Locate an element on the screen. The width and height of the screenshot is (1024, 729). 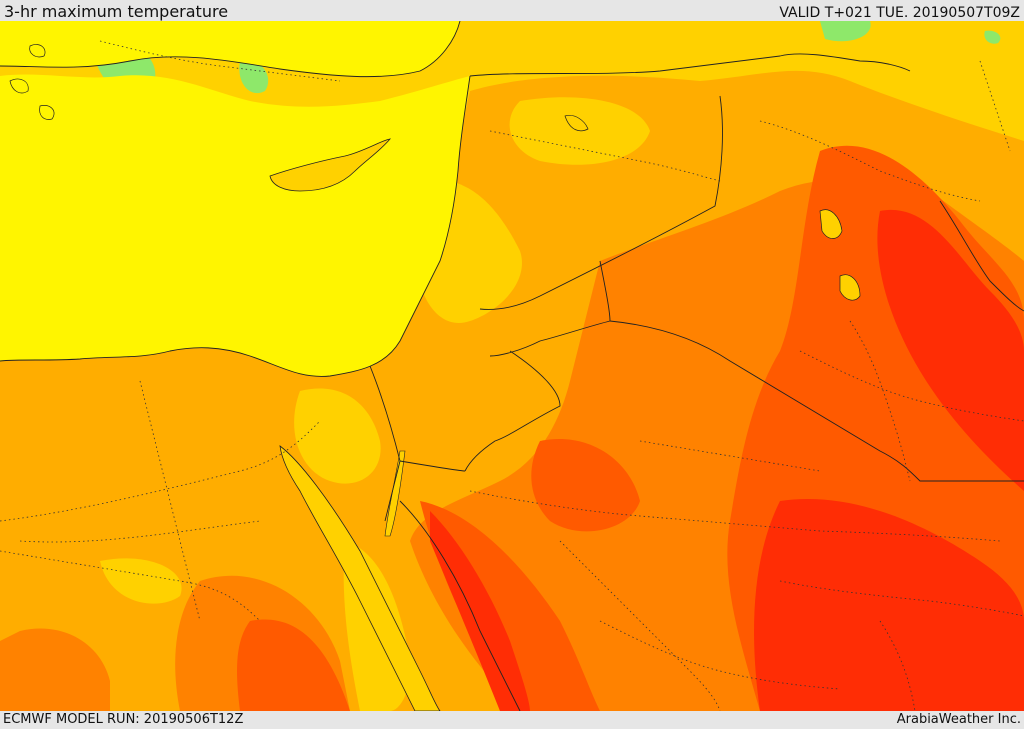
very-hot-zone-north-arabia is located at coordinates (585, 485).